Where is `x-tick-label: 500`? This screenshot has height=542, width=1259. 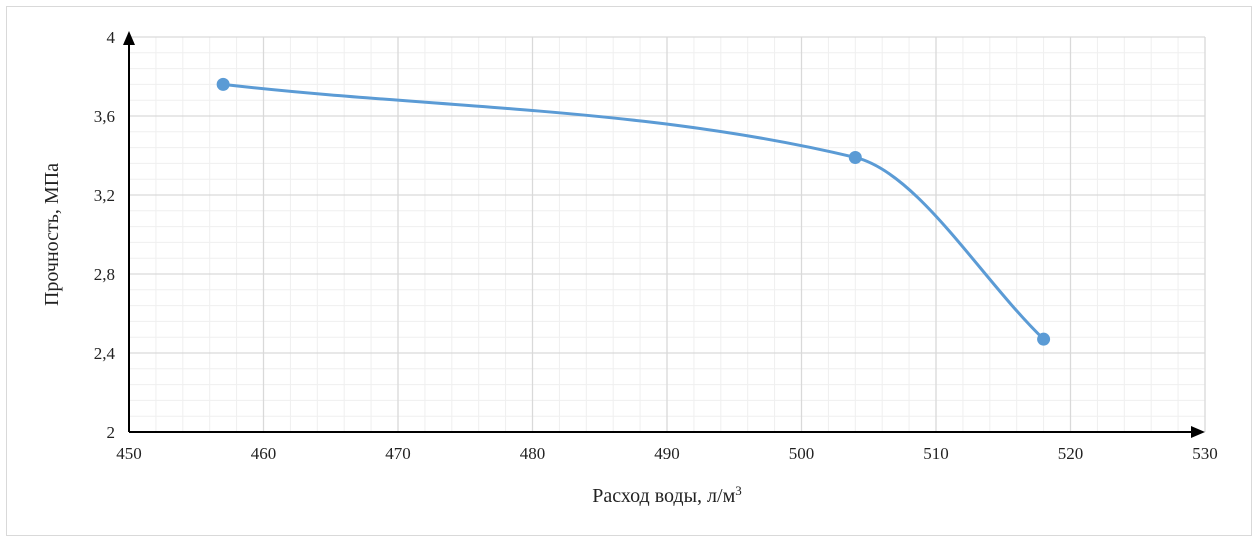 x-tick-label: 500 is located at coordinates (802, 453).